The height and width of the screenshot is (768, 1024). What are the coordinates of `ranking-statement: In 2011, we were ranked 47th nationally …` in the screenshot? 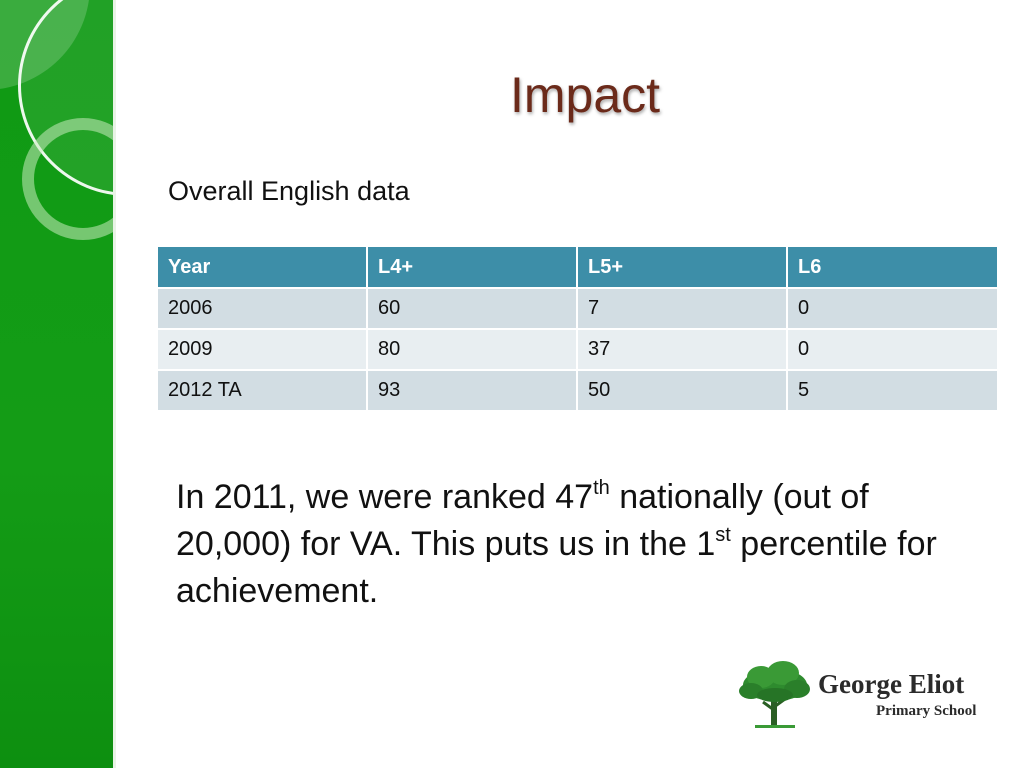 It's located at (576, 544).